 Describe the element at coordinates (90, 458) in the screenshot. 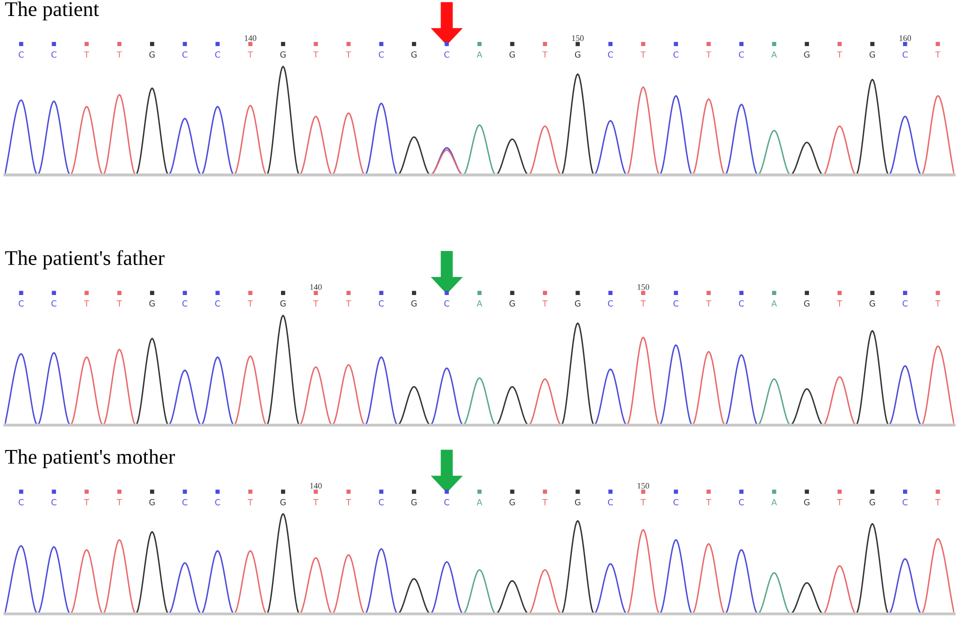

I see `chart-title: The patient's mother` at that location.